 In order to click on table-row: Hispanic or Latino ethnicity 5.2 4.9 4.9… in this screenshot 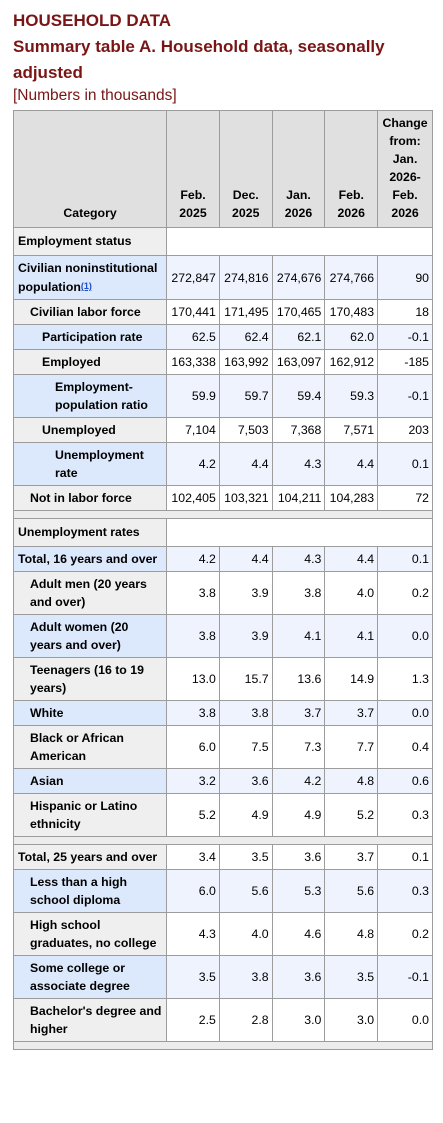, I will do `click(222, 815)`.